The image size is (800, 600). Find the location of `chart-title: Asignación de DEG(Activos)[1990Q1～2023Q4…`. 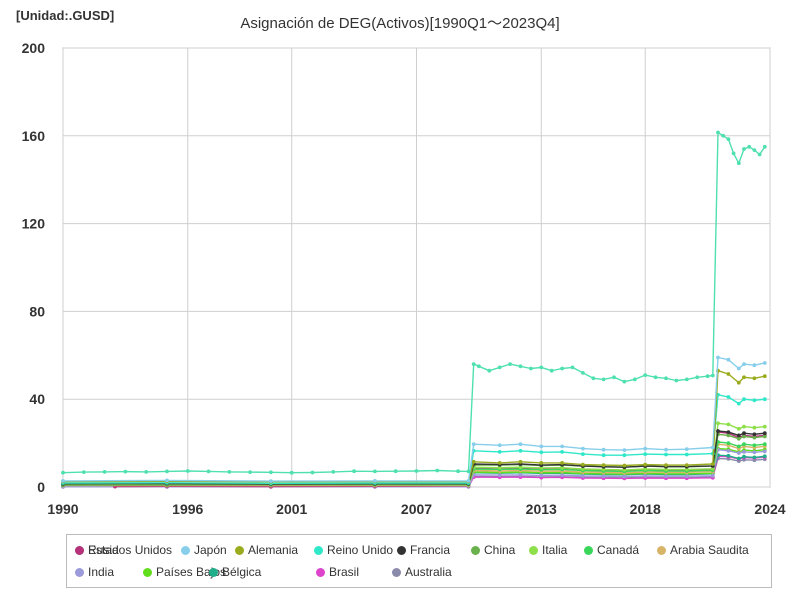

chart-title: Asignación de DEG(Activos)[1990Q1～2023Q4… is located at coordinates (400, 23).